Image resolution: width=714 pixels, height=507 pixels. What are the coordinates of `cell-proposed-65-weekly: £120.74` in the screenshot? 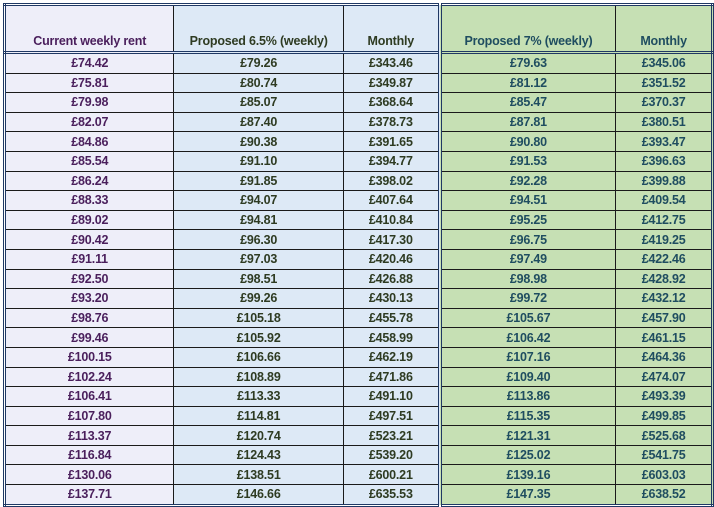 It's located at (258, 435).